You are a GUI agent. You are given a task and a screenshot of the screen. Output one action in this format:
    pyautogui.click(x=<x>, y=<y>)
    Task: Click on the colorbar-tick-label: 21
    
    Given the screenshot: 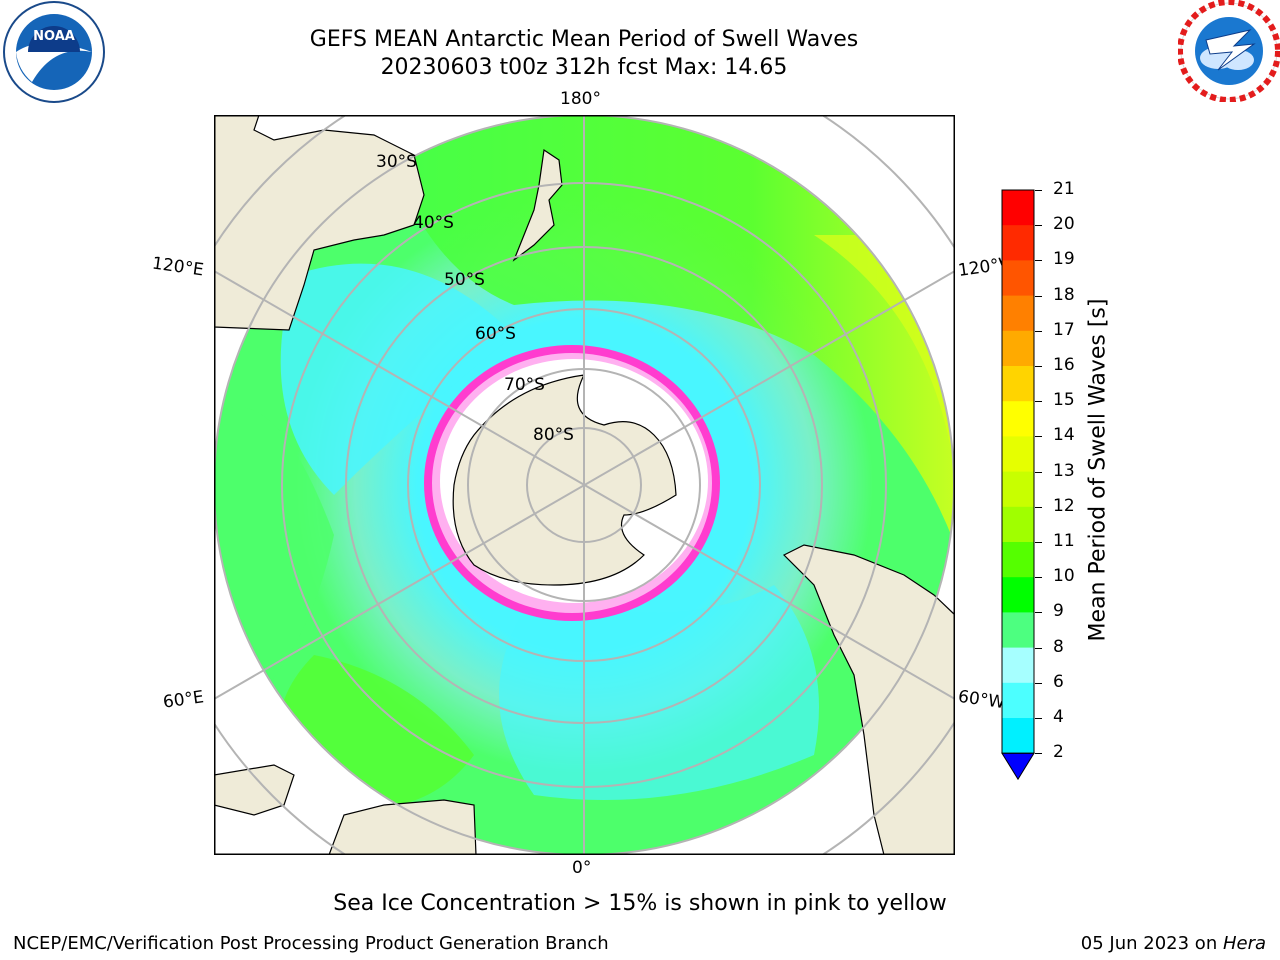 What is the action you would take?
    pyautogui.click(x=1064, y=189)
    